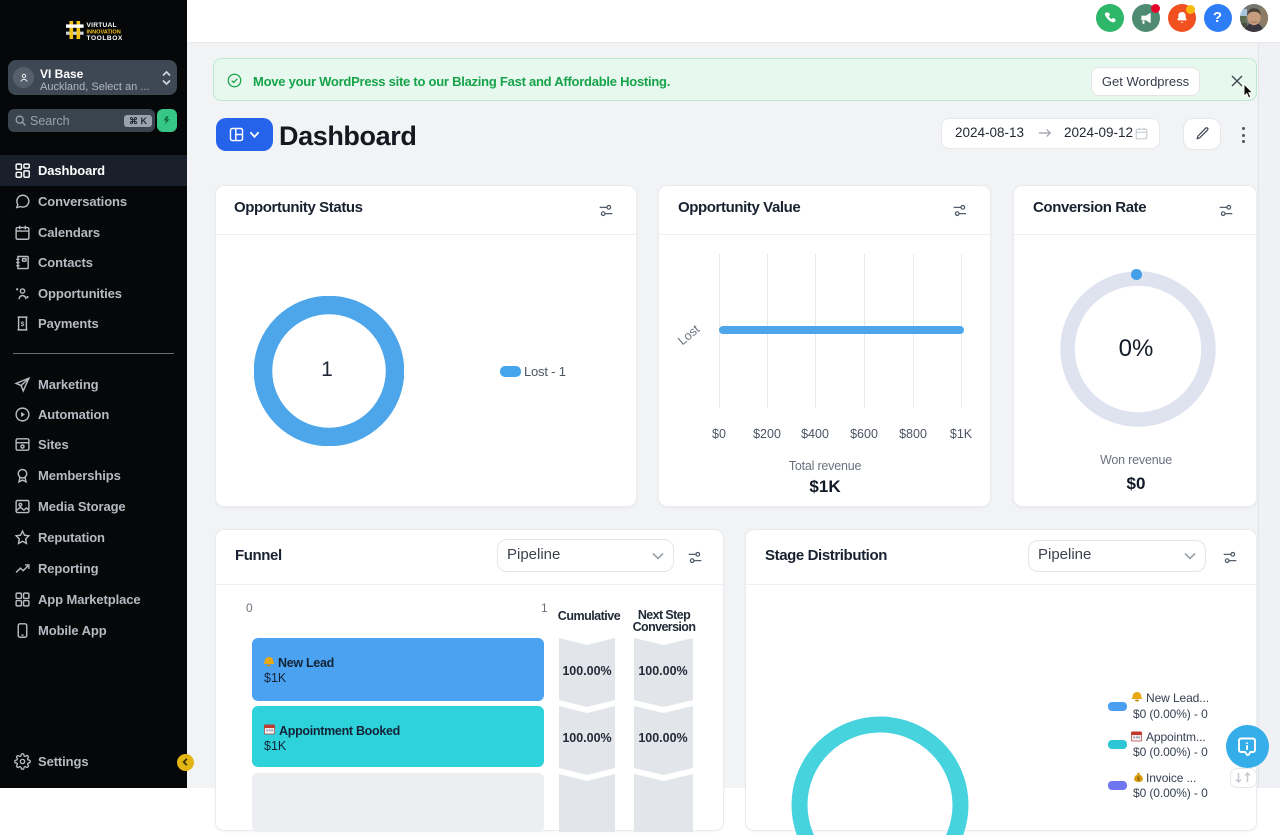 The height and width of the screenshot is (835, 1280). I want to click on svg-text: TOOLBOX, so click(105, 38).